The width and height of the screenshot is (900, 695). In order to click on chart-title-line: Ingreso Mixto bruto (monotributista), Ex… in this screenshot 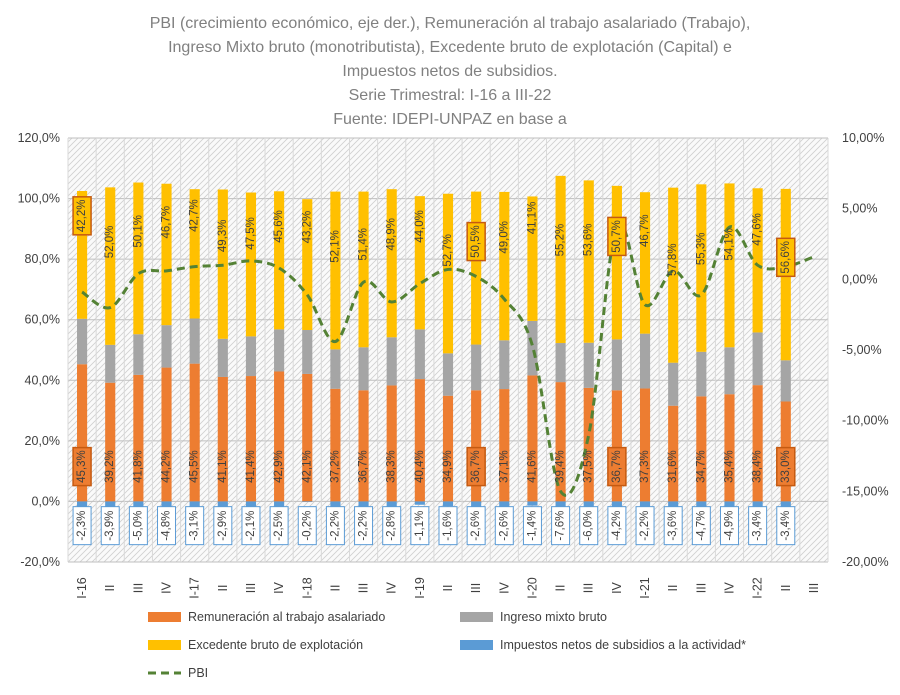, I will do `click(450, 47)`.